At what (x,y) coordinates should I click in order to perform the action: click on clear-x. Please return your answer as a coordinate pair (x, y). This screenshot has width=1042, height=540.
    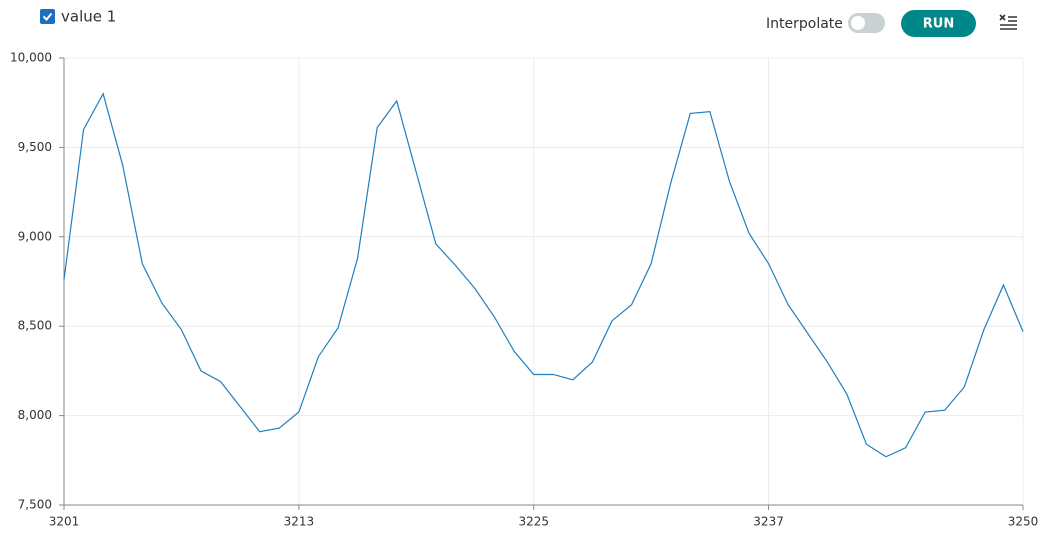
    Looking at the image, I should click on (1002, 17).